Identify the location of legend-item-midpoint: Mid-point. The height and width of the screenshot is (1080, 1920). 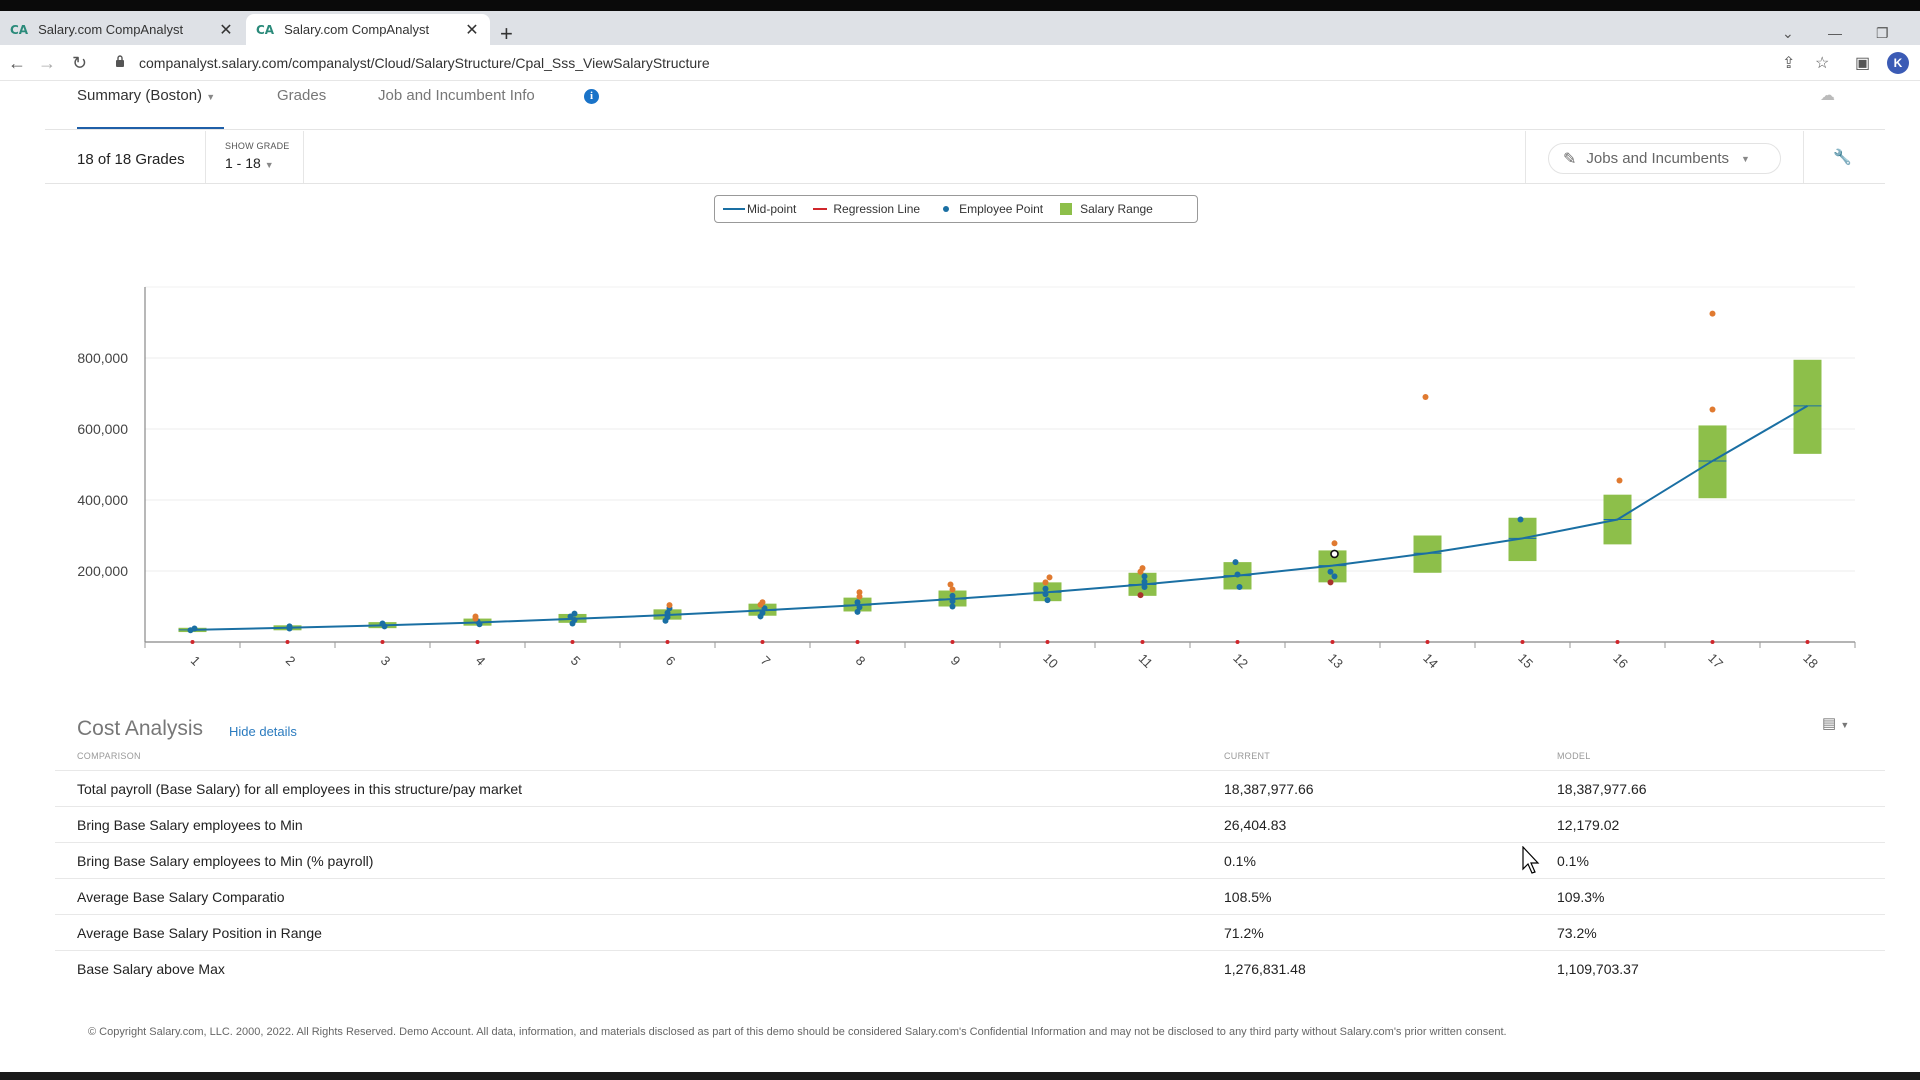
(759, 209).